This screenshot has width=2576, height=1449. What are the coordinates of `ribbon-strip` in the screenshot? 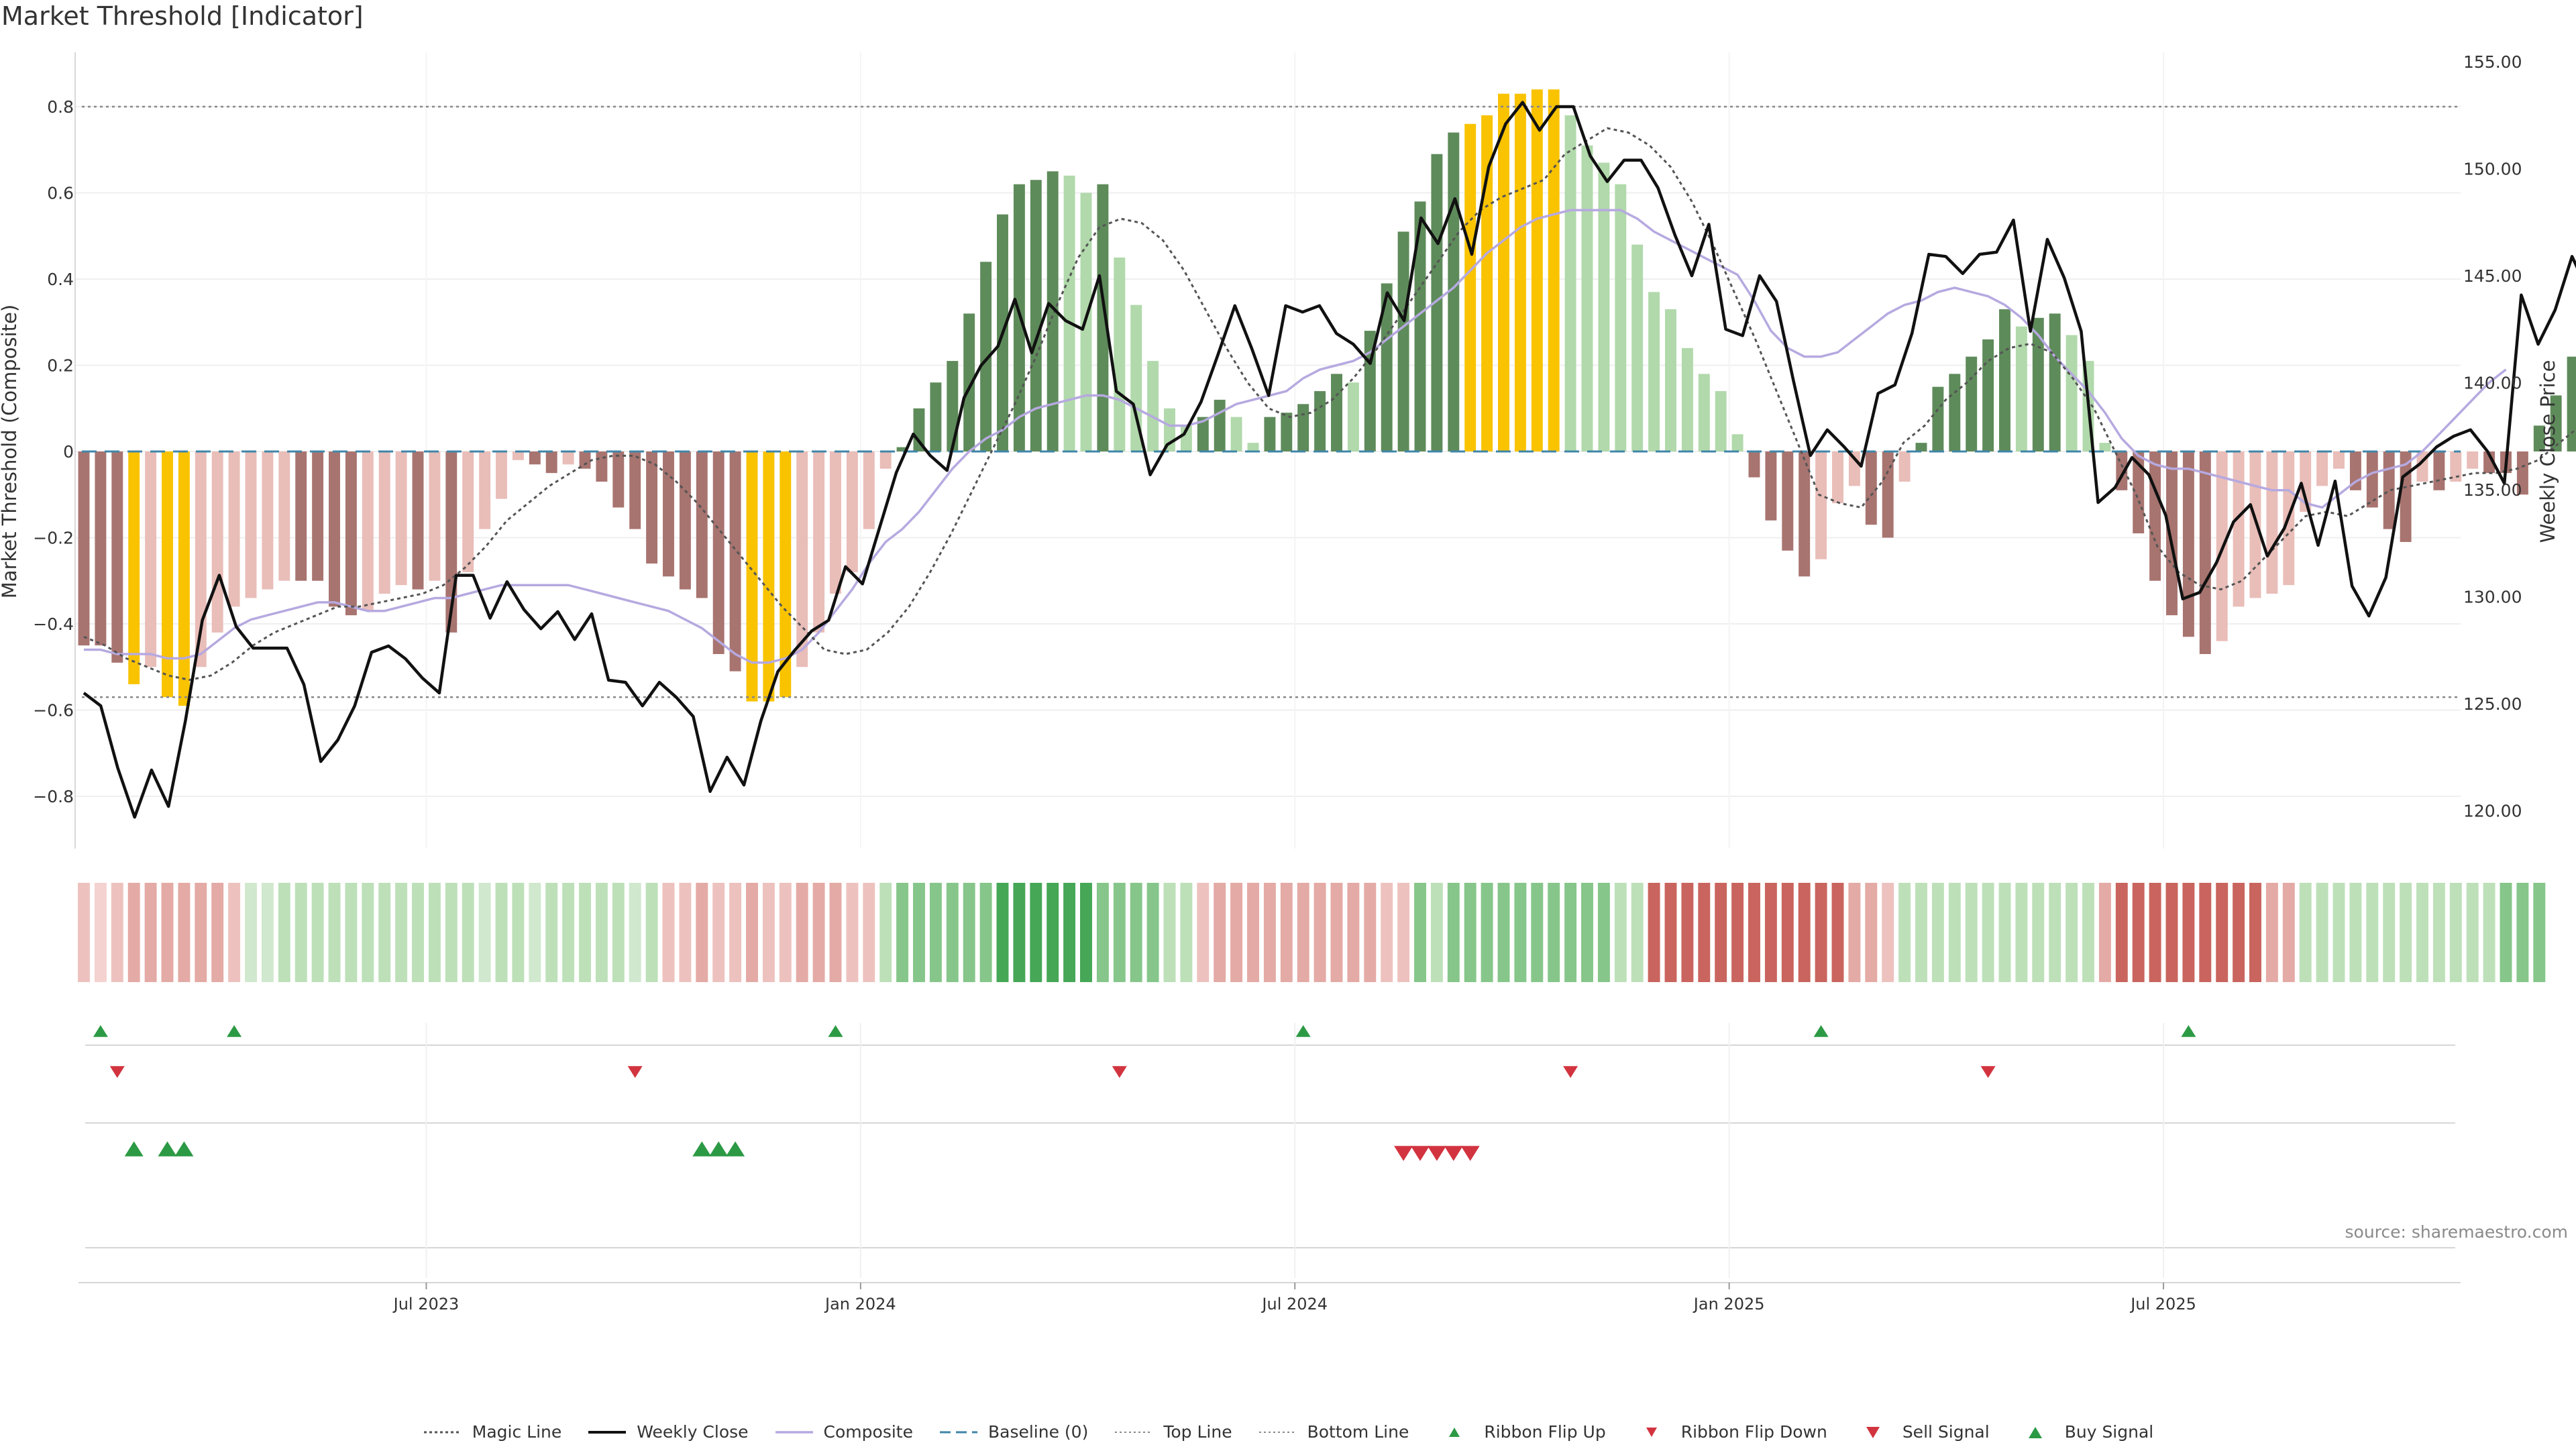 It's located at (1312, 932).